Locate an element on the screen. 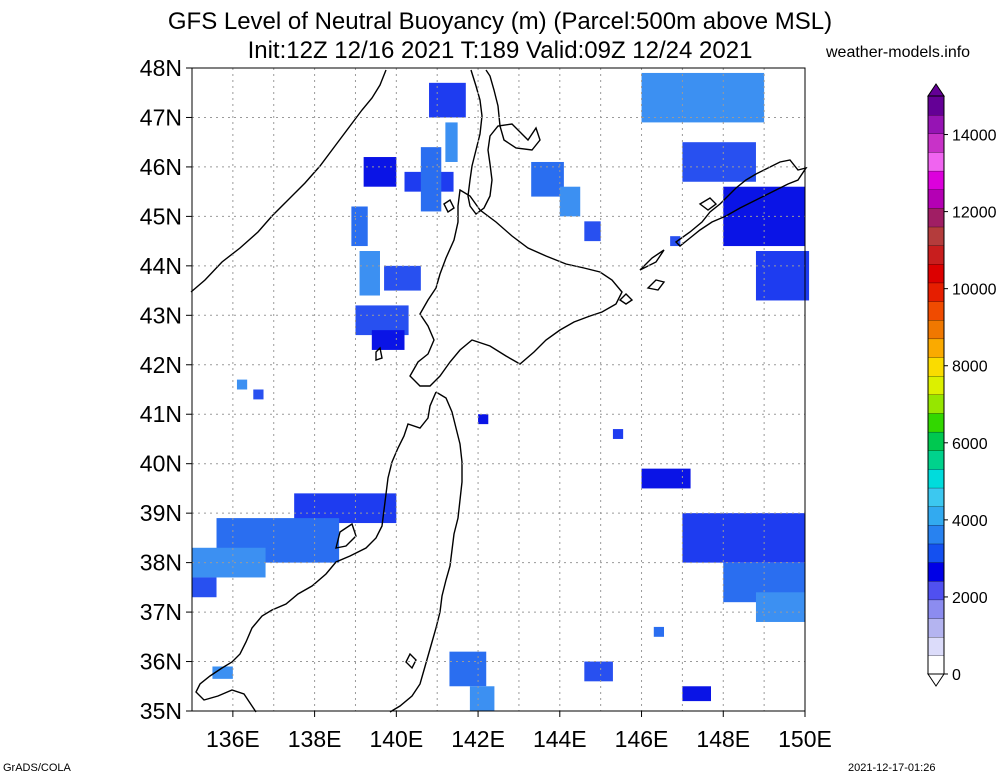 The width and height of the screenshot is (1000, 779). lat-label: 41N is located at coordinates (161, 414).